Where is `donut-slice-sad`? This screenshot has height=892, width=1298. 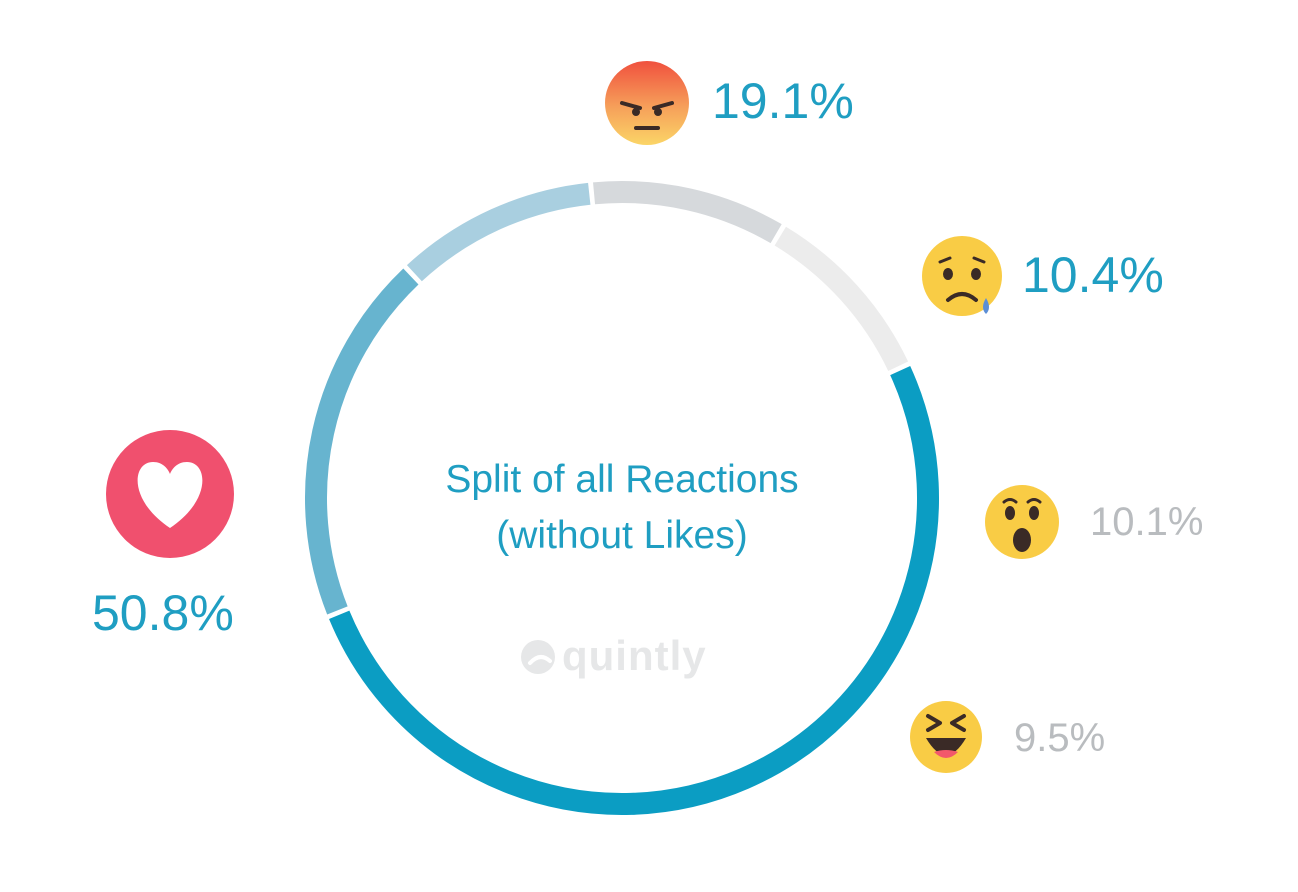 donut-slice-sad is located at coordinates (498, 232).